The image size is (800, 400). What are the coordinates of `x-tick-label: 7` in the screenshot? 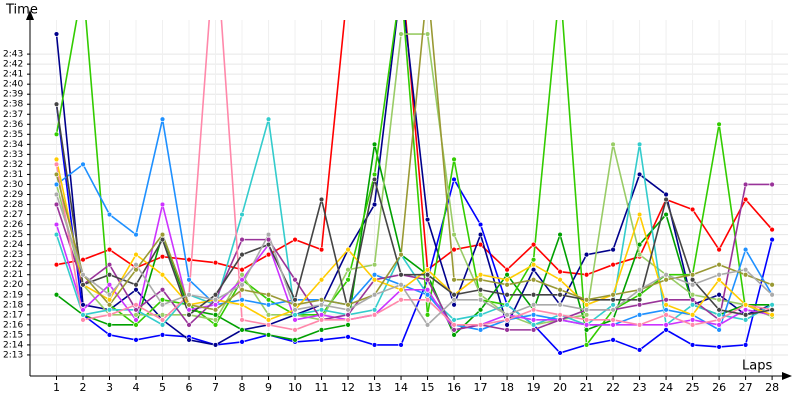 It's located at (215, 387).